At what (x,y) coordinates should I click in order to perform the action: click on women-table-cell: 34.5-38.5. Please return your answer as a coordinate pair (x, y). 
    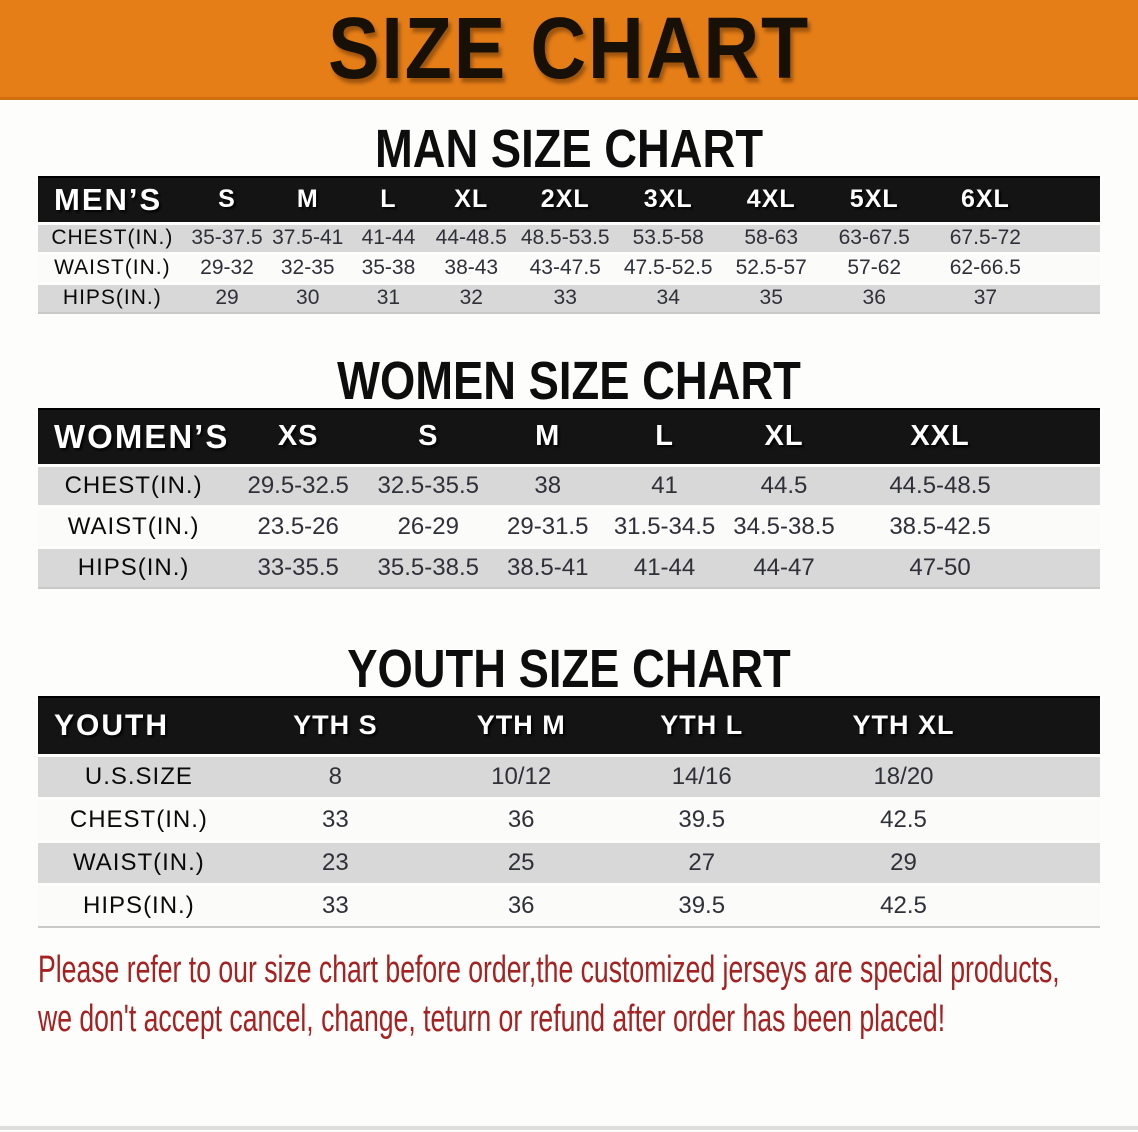
    Looking at the image, I should click on (784, 525).